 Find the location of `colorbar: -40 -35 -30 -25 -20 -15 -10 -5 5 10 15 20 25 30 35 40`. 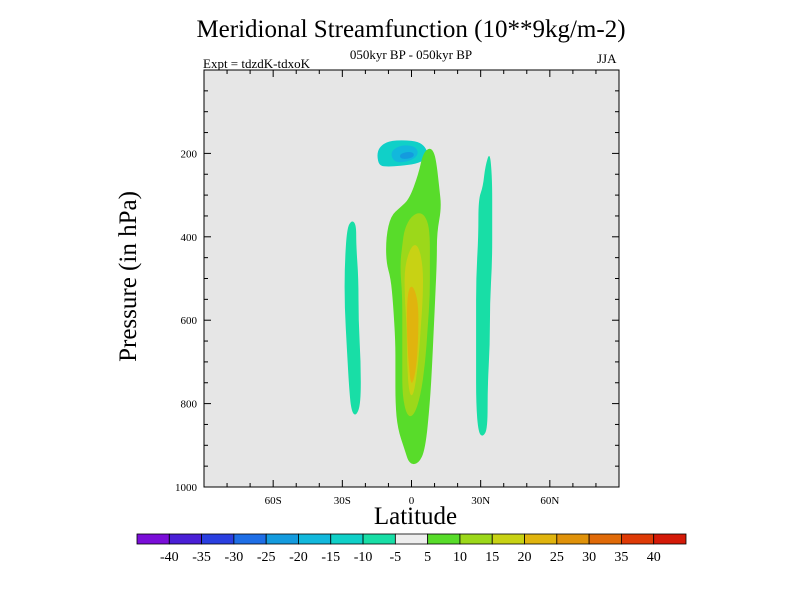

colorbar: -40 -35 -30 -25 -20 -15 -10 -5 5 10 15 20 25 30 35 40 is located at coordinates (411, 549).